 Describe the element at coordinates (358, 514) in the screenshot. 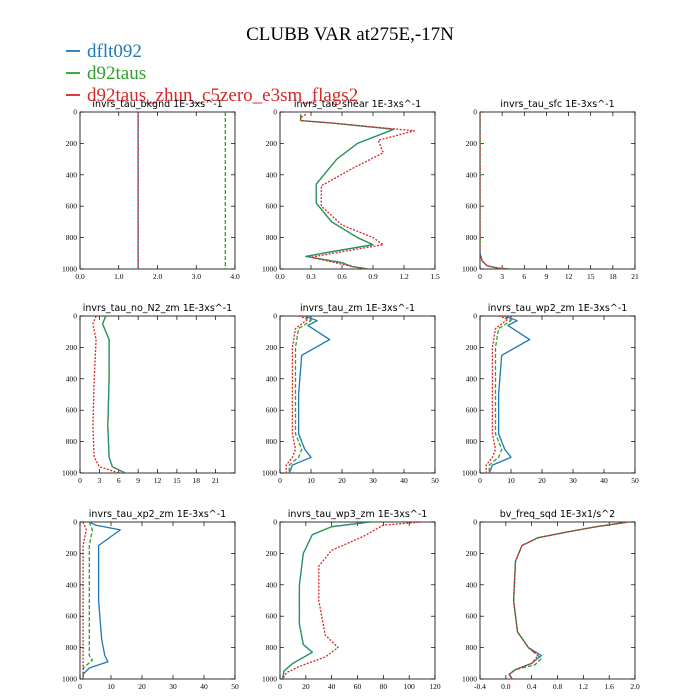

I see `panel-title: invrs_tau_wp3_zm 1E-3xs^-1` at that location.